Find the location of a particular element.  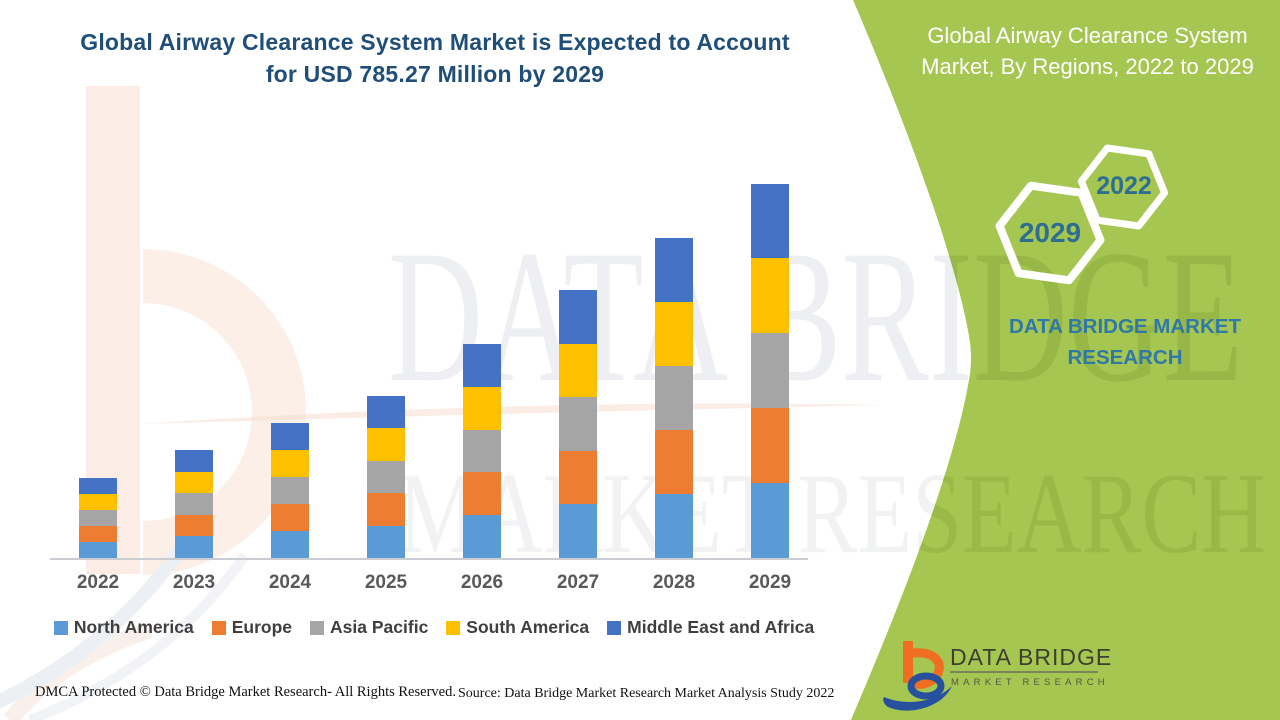

hexagon-2022 is located at coordinates (1123, 187).